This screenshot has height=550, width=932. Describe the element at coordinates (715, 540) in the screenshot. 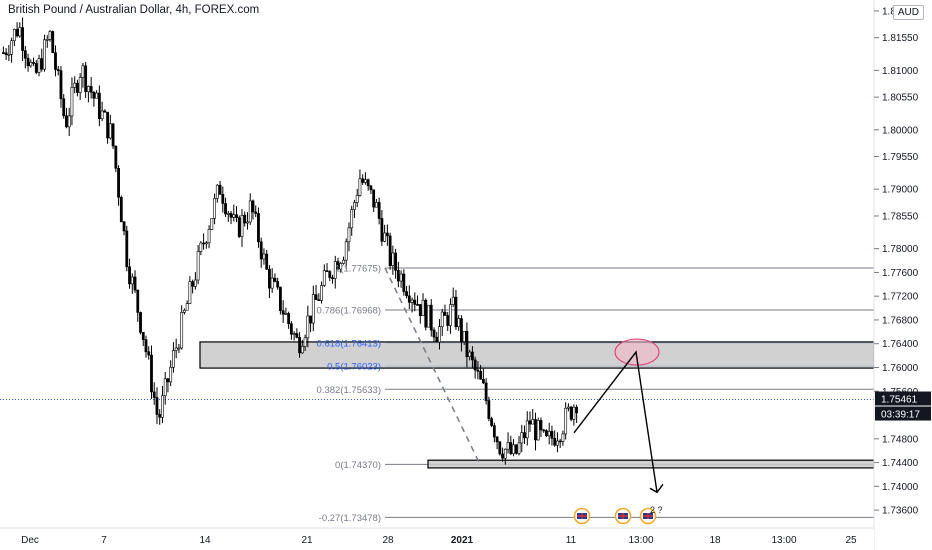

I see `time-tick-label: 18` at that location.